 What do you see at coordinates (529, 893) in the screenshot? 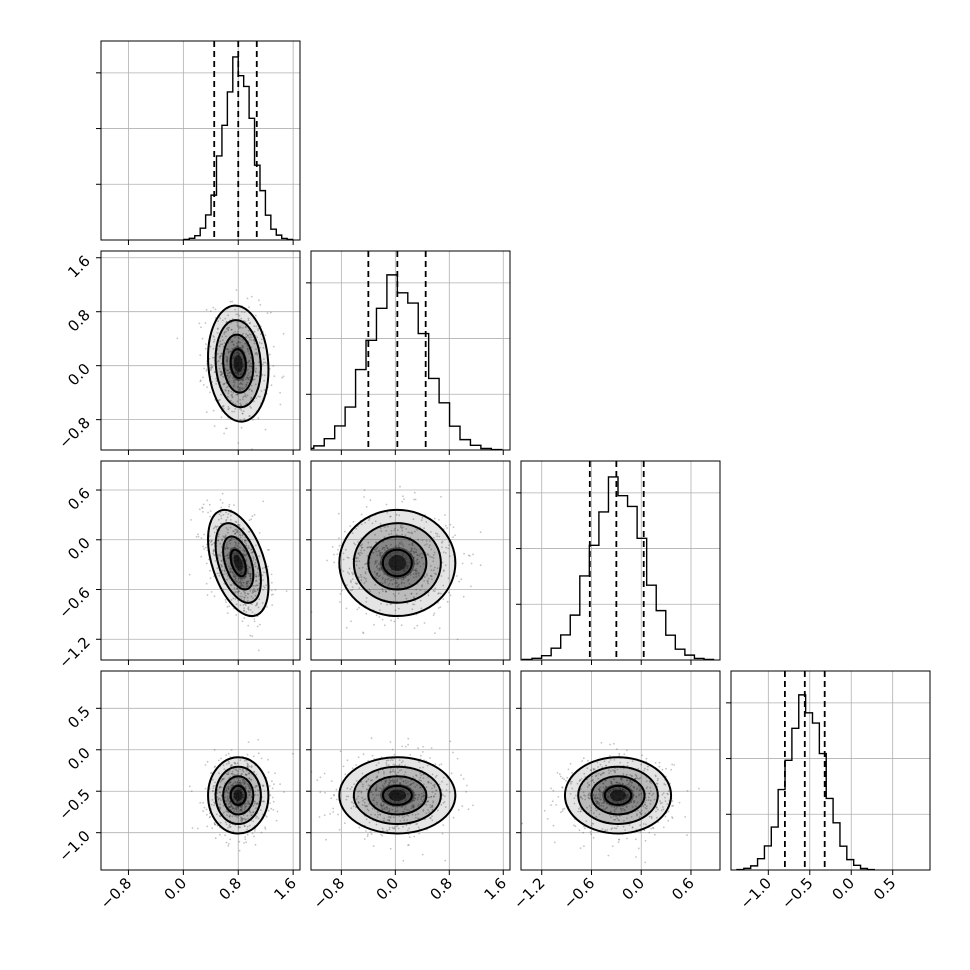
I see `x-tick-label: −1.2` at bounding box center [529, 893].